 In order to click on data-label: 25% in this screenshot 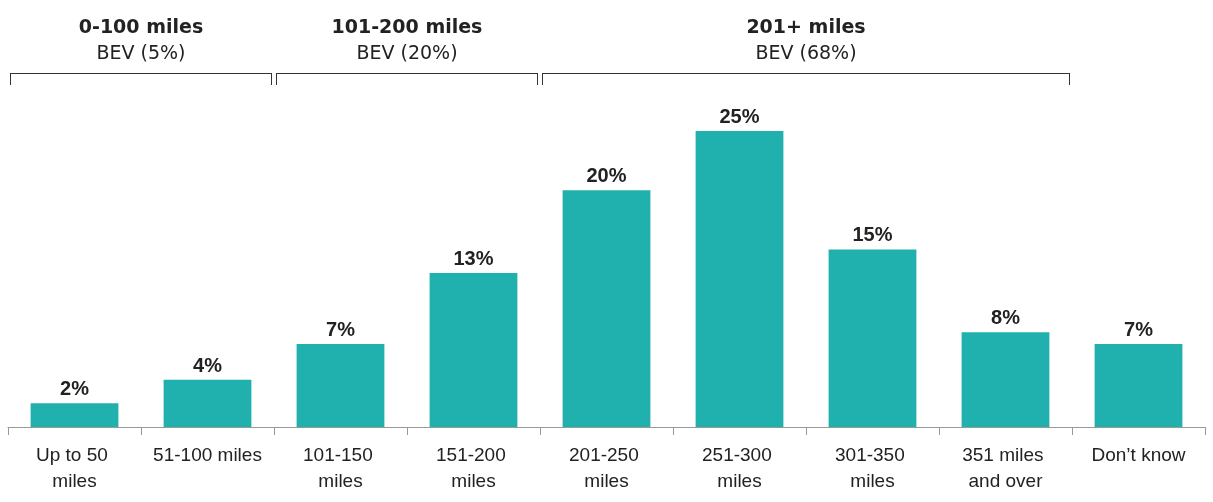, I will do `click(739, 116)`.